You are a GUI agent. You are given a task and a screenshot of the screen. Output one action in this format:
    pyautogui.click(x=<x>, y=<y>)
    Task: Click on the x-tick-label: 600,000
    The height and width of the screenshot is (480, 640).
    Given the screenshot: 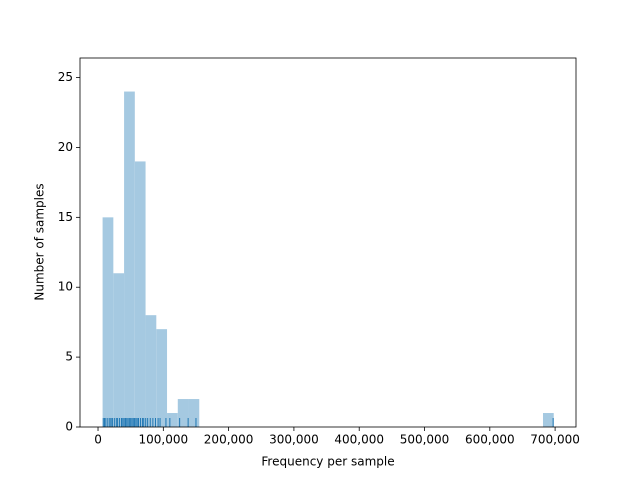 What is the action you would take?
    pyautogui.click(x=490, y=440)
    